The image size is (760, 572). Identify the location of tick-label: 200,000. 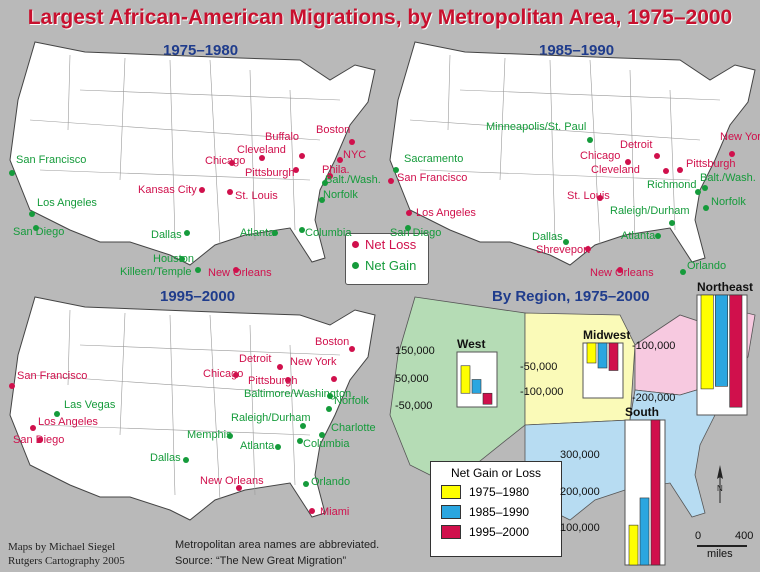
(580, 491).